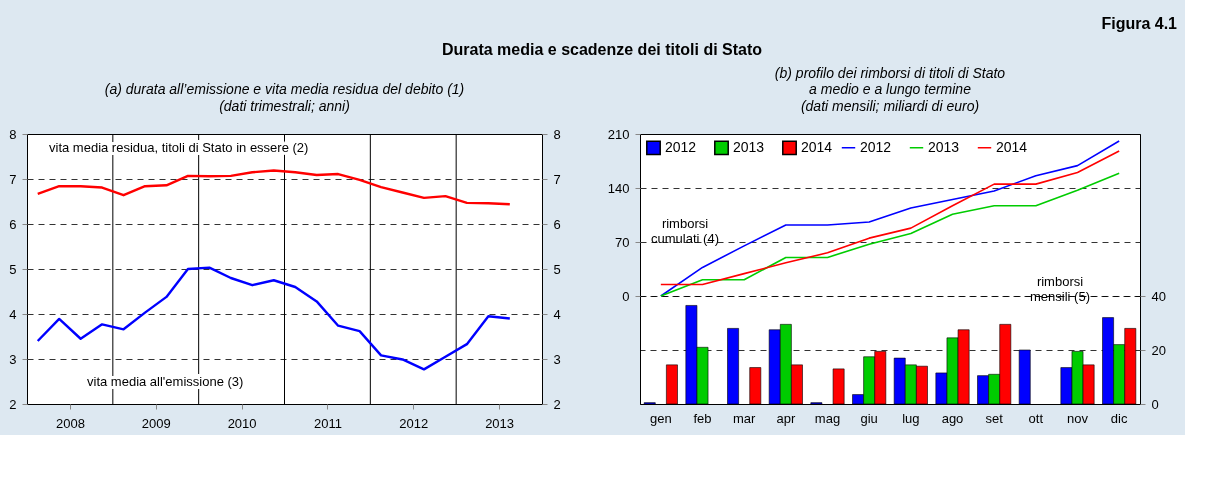 The image size is (1205, 480). I want to click on y-tick-label: 0, so click(626, 296).